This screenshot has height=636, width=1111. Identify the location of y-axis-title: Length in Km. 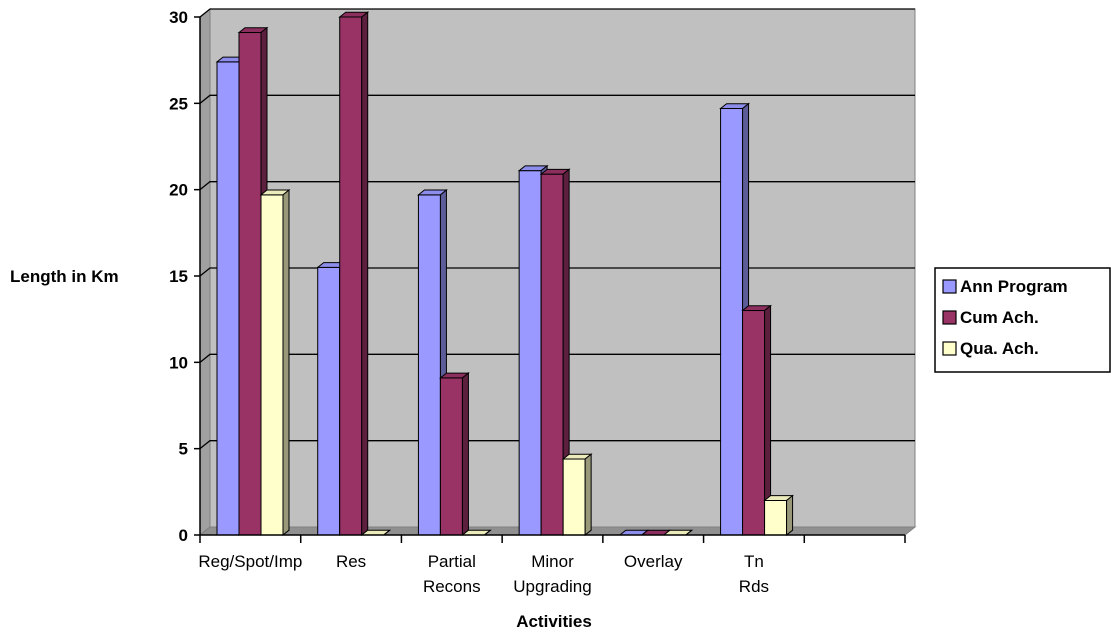
(64, 276).